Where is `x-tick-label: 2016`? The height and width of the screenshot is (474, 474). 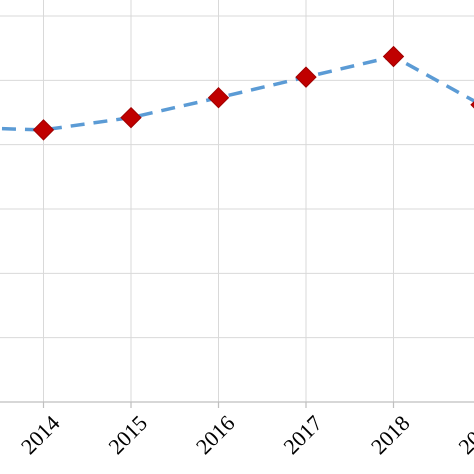 x-tick-label: 2016 is located at coordinates (215, 434).